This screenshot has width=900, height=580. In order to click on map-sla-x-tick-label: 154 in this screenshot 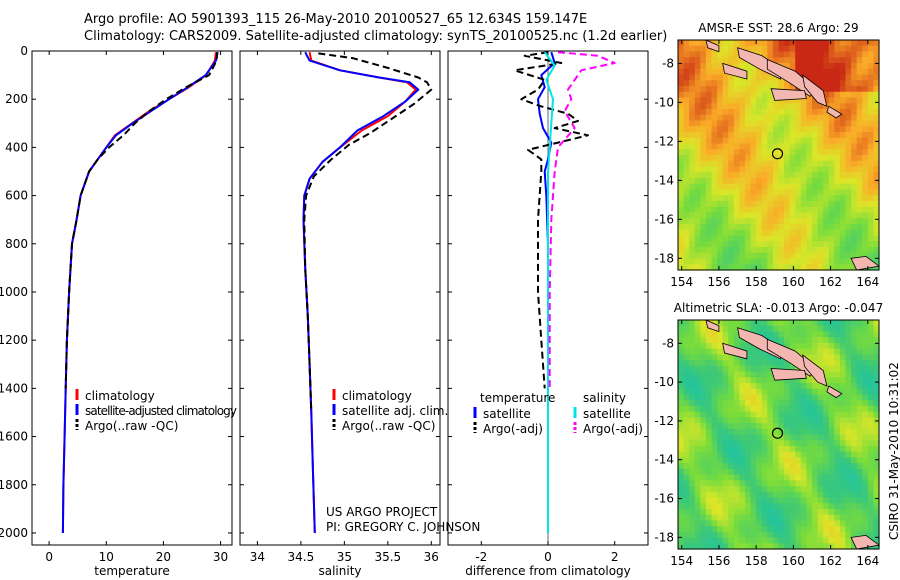, I will do `click(681, 561)`.